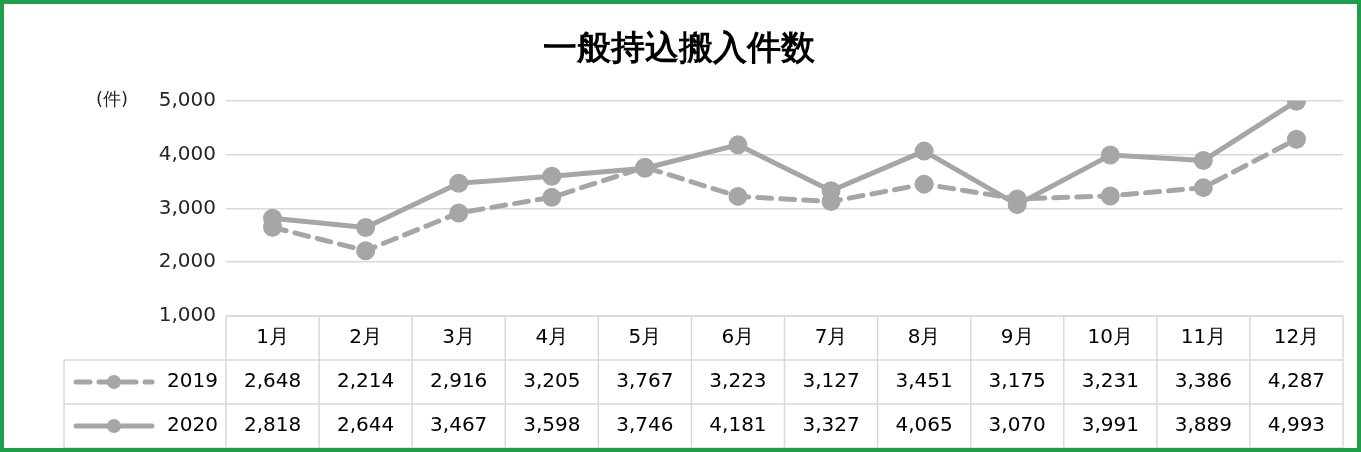  Describe the element at coordinates (738, 424) in the screenshot. I see `data-label: 4,181` at that location.